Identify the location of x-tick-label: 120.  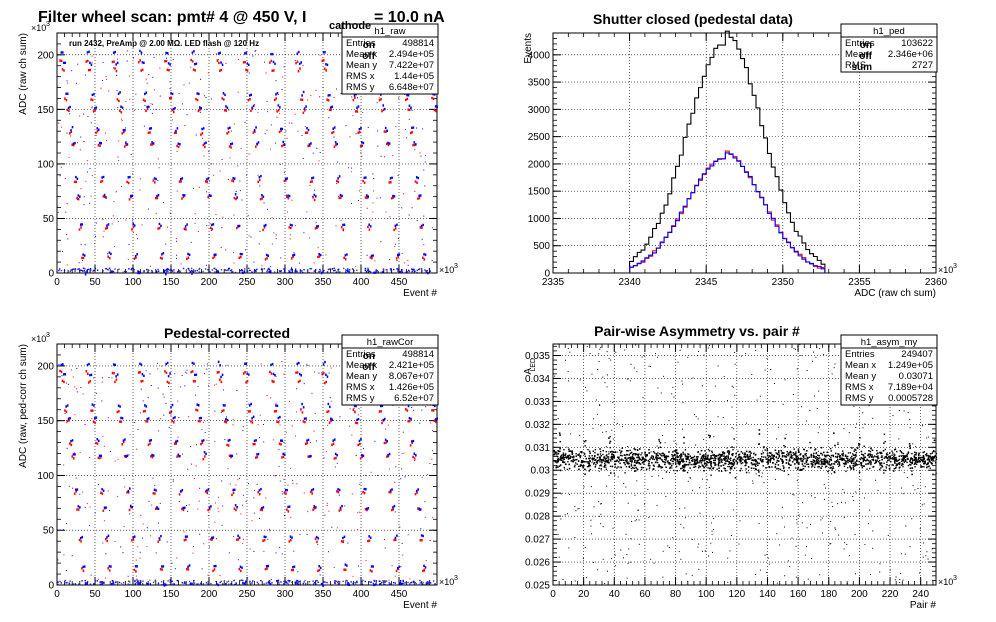
(736, 594).